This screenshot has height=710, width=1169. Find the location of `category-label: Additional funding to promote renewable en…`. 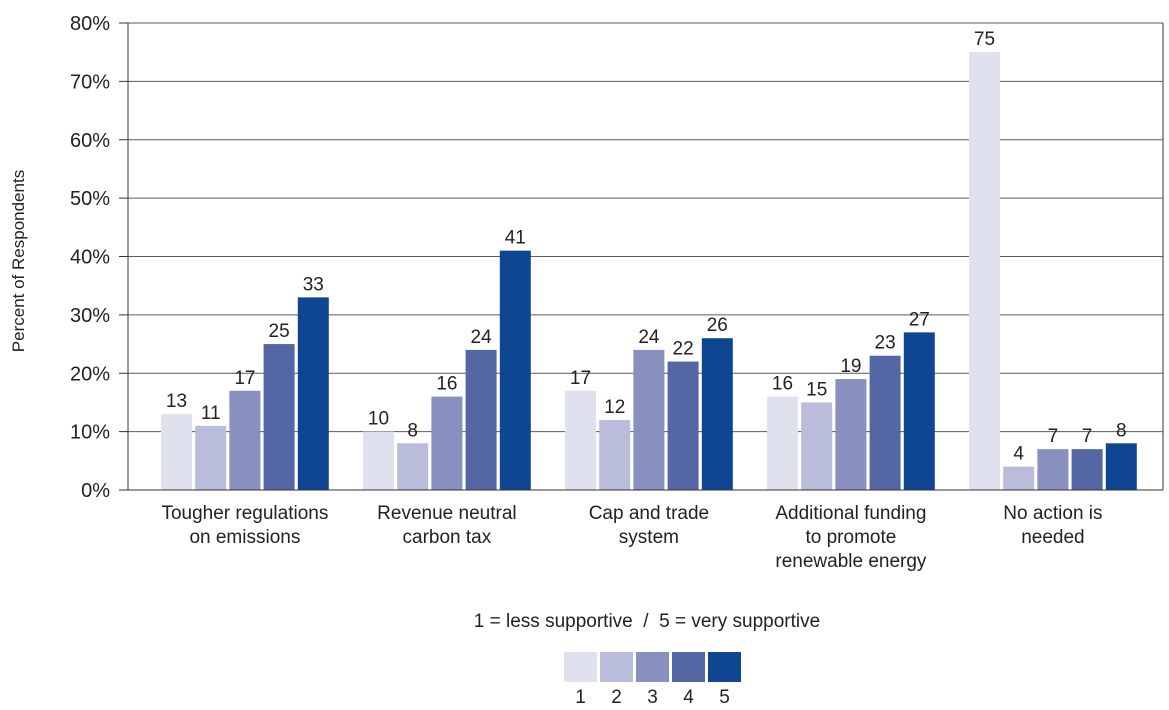

category-label: Additional funding to promote renewable en… is located at coordinates (851, 537).